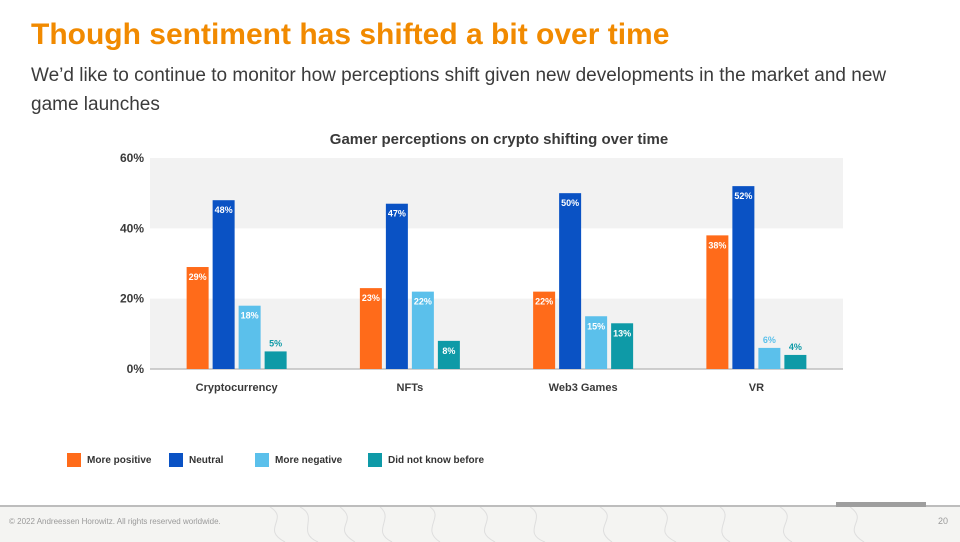  What do you see at coordinates (881, 504) in the screenshot?
I see `footer-accent-bar` at bounding box center [881, 504].